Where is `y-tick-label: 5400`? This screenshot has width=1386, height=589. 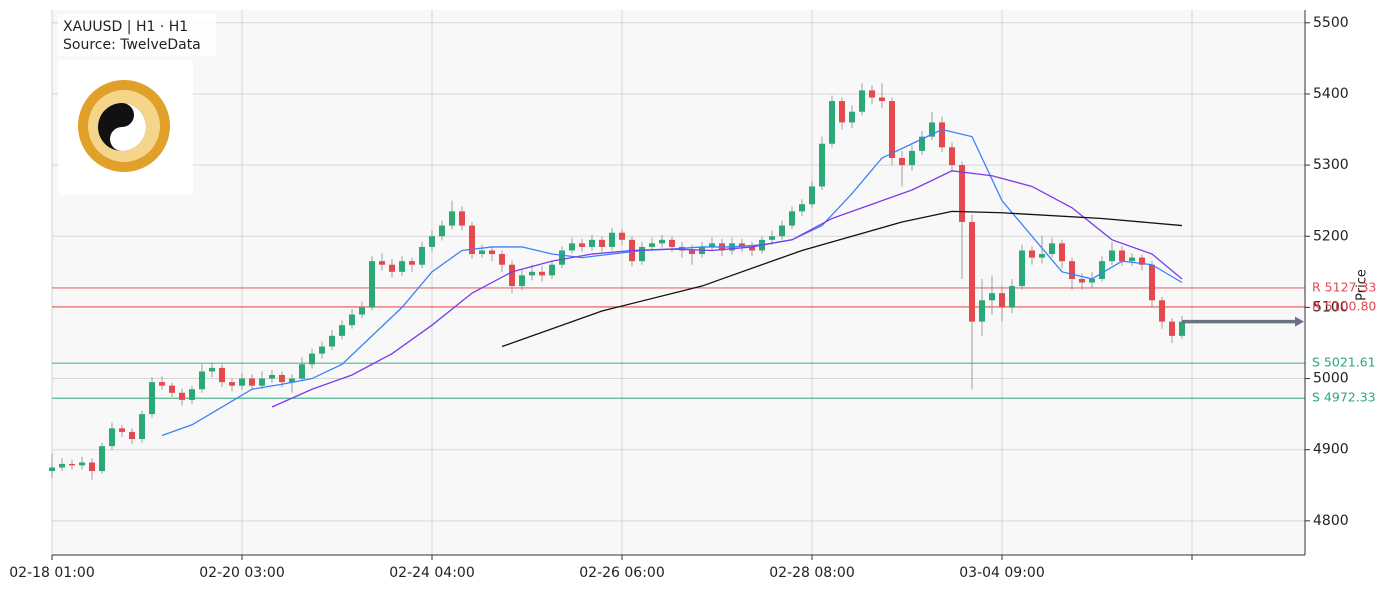 y-tick-label: 5400 is located at coordinates (1331, 94).